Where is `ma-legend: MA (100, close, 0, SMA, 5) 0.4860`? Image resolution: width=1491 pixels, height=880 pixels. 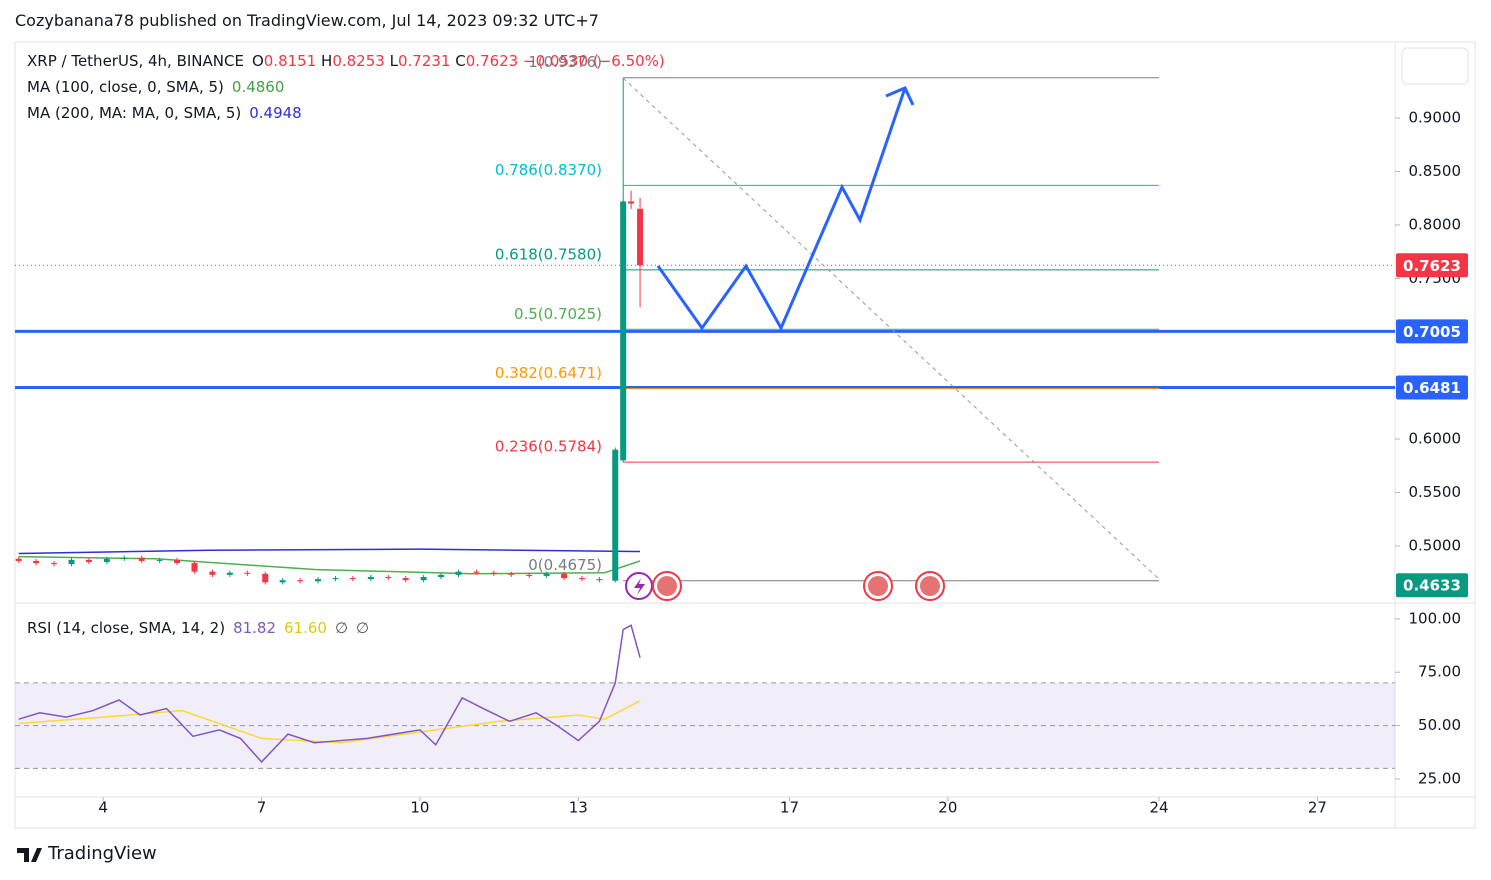
ma-legend: MA (100, close, 0, SMA, 5) 0.4860 is located at coordinates (155, 87).